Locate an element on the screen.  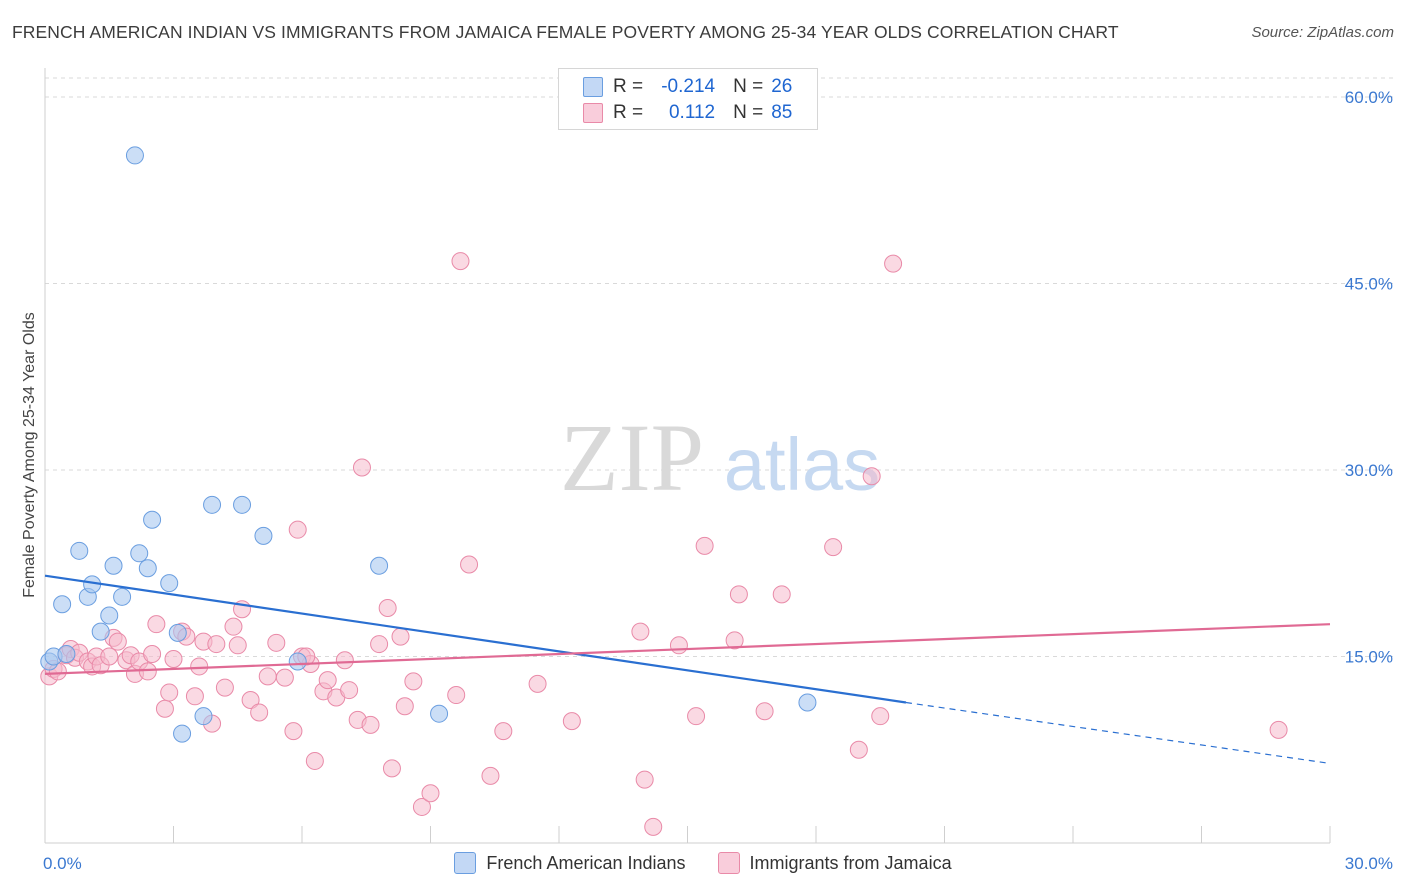
legend-n-label: N = is located at coordinates (748, 86).